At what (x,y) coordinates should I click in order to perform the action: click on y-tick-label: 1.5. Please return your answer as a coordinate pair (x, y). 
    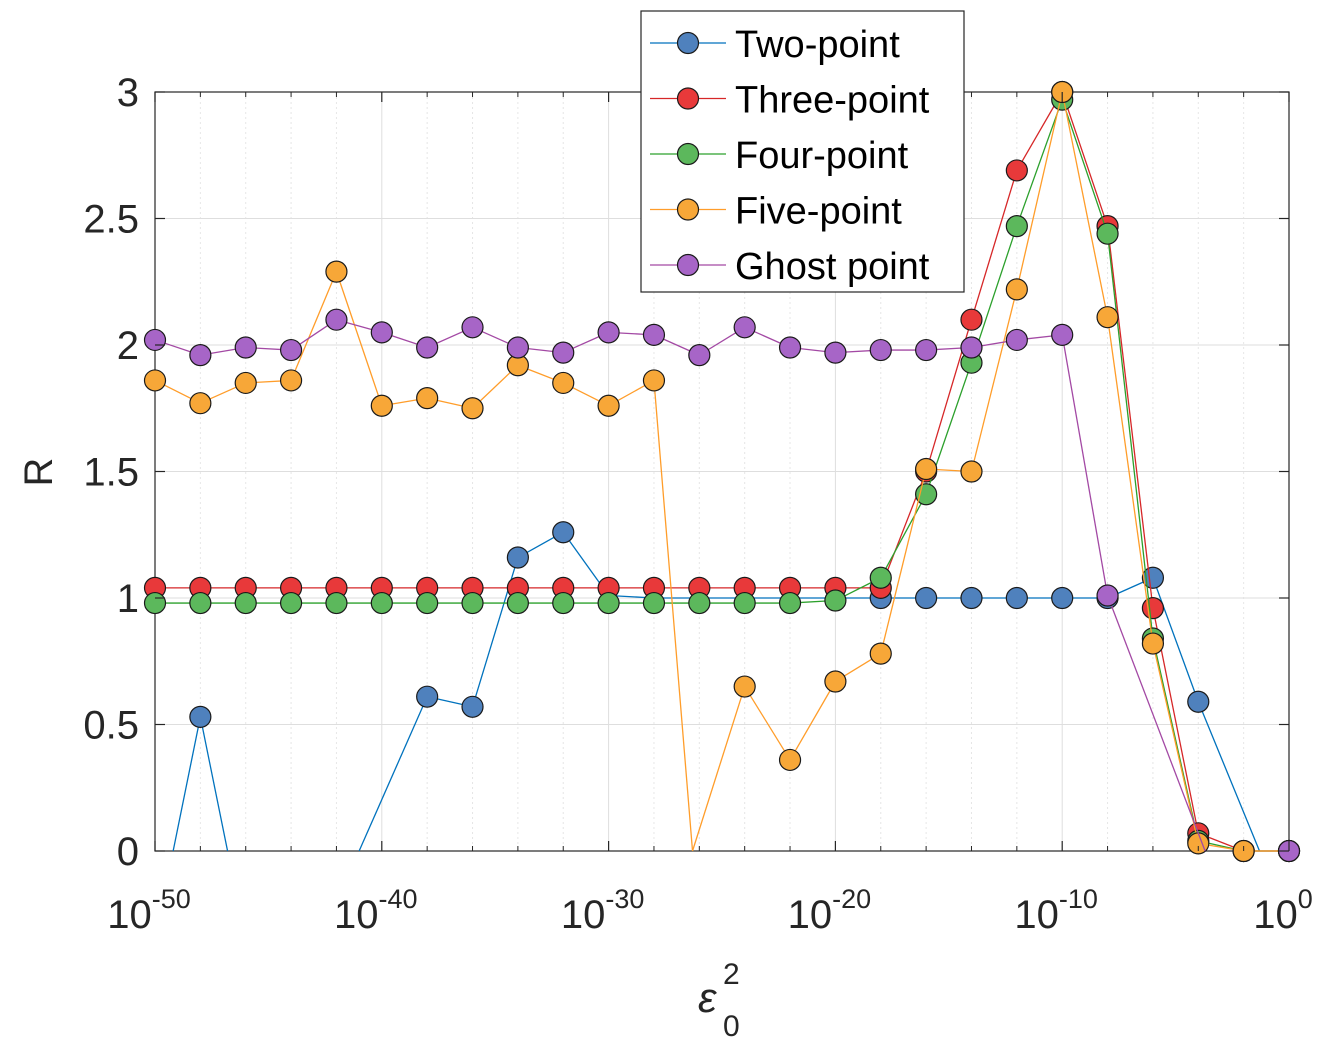
    Looking at the image, I should click on (111, 473).